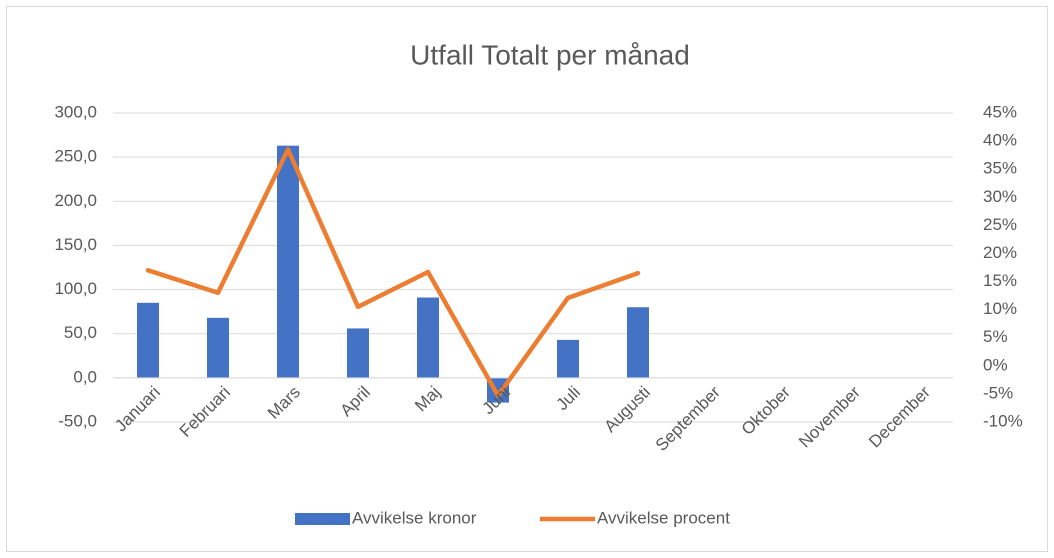  What do you see at coordinates (995, 336) in the screenshot?
I see `y2-tick-label: 5%` at bounding box center [995, 336].